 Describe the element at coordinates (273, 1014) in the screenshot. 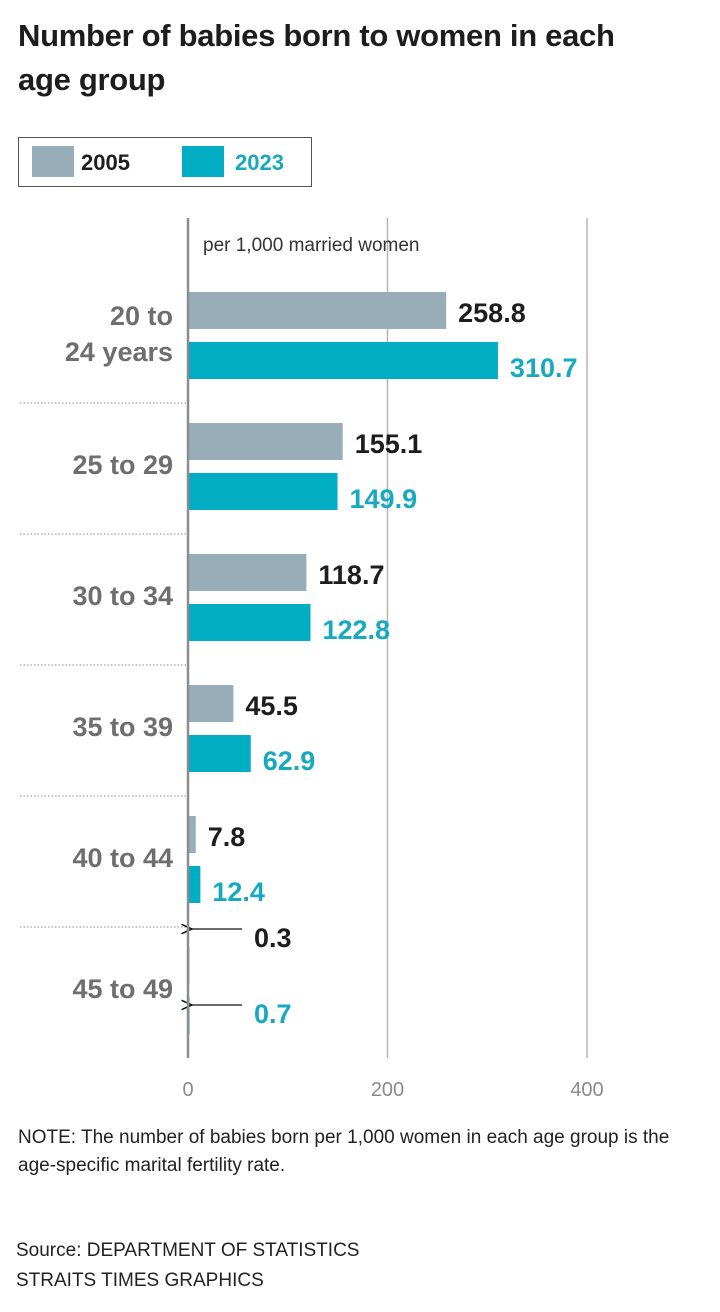

I see `value-label-2023: 0.7` at that location.